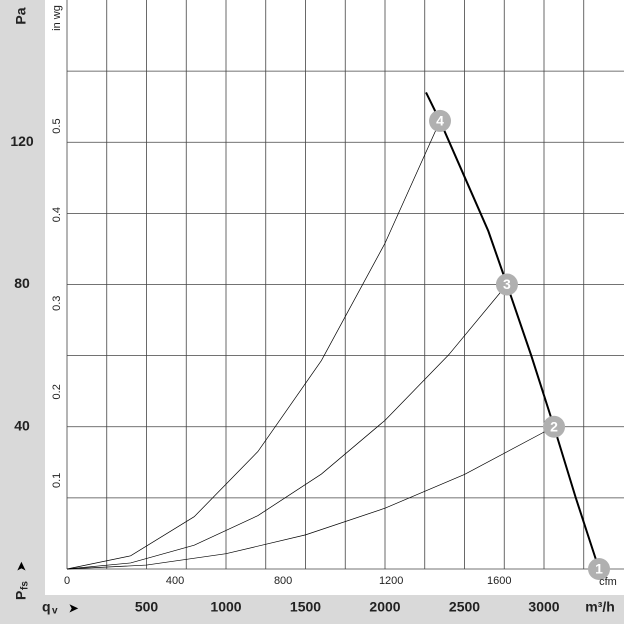  What do you see at coordinates (305, 607) in the screenshot?
I see `x-tick-label: 1500` at bounding box center [305, 607].